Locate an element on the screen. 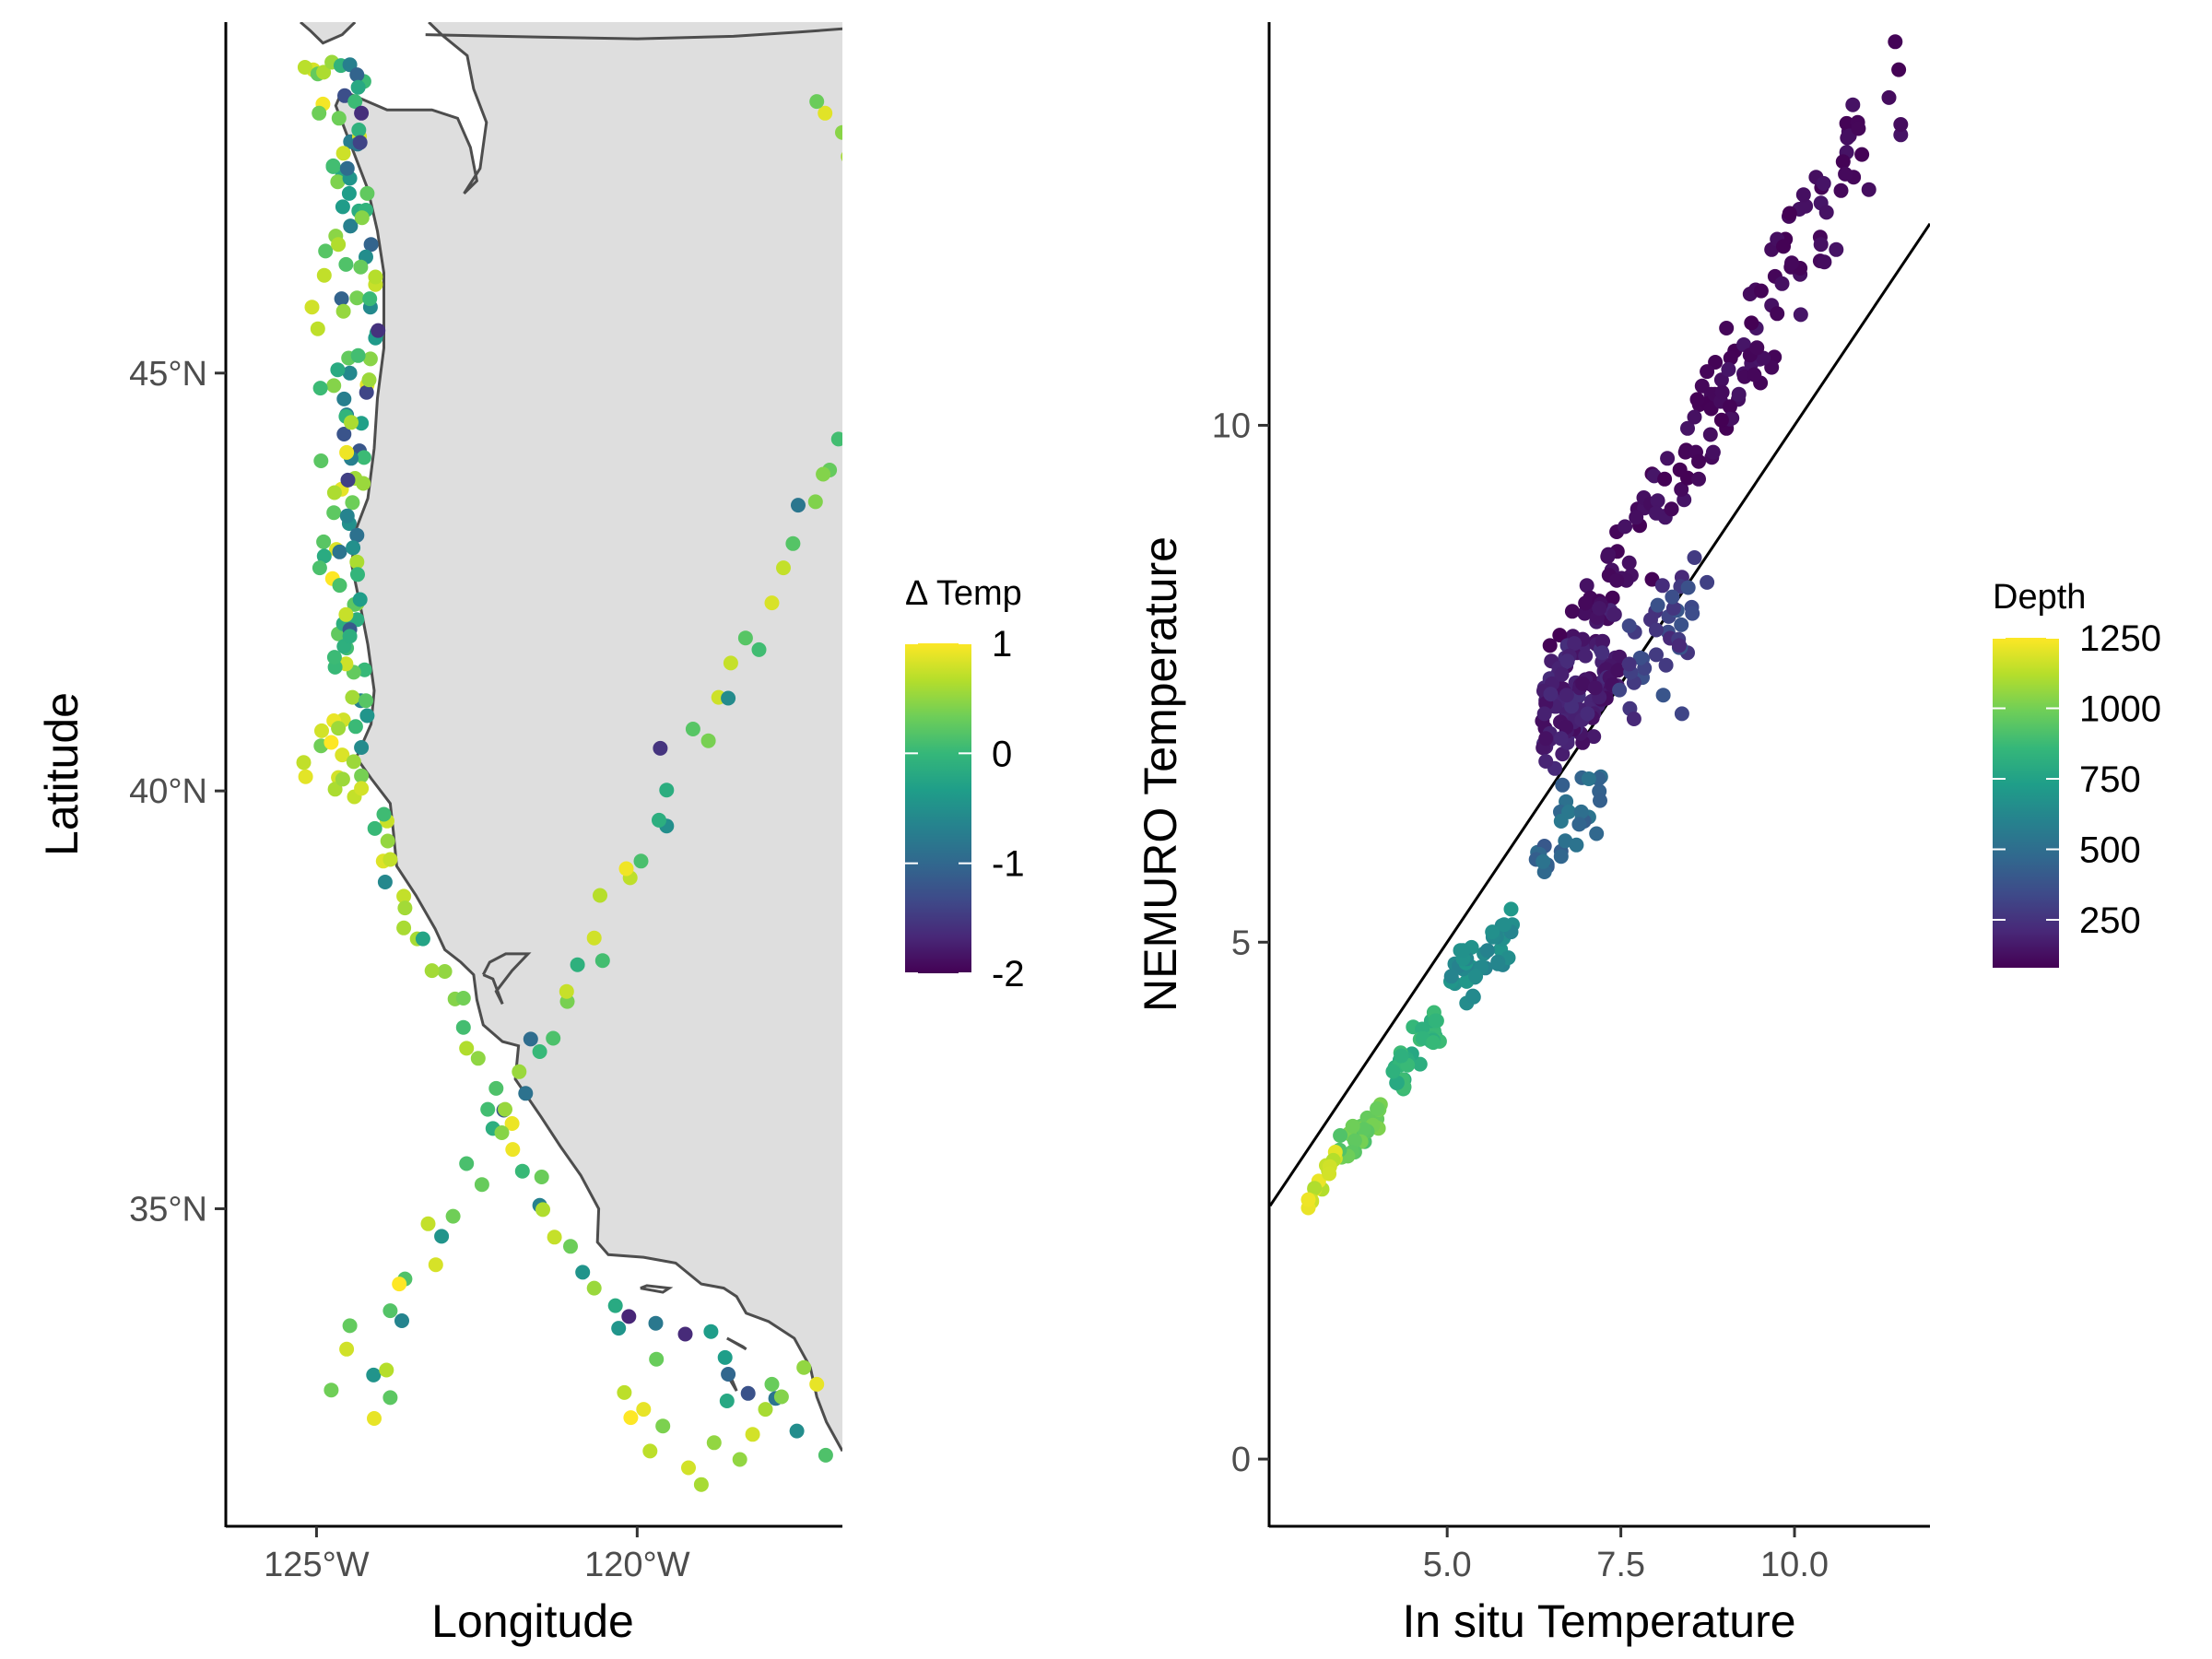 This screenshot has width=2212, height=1659. bay-outline is located at coordinates (506, 978).